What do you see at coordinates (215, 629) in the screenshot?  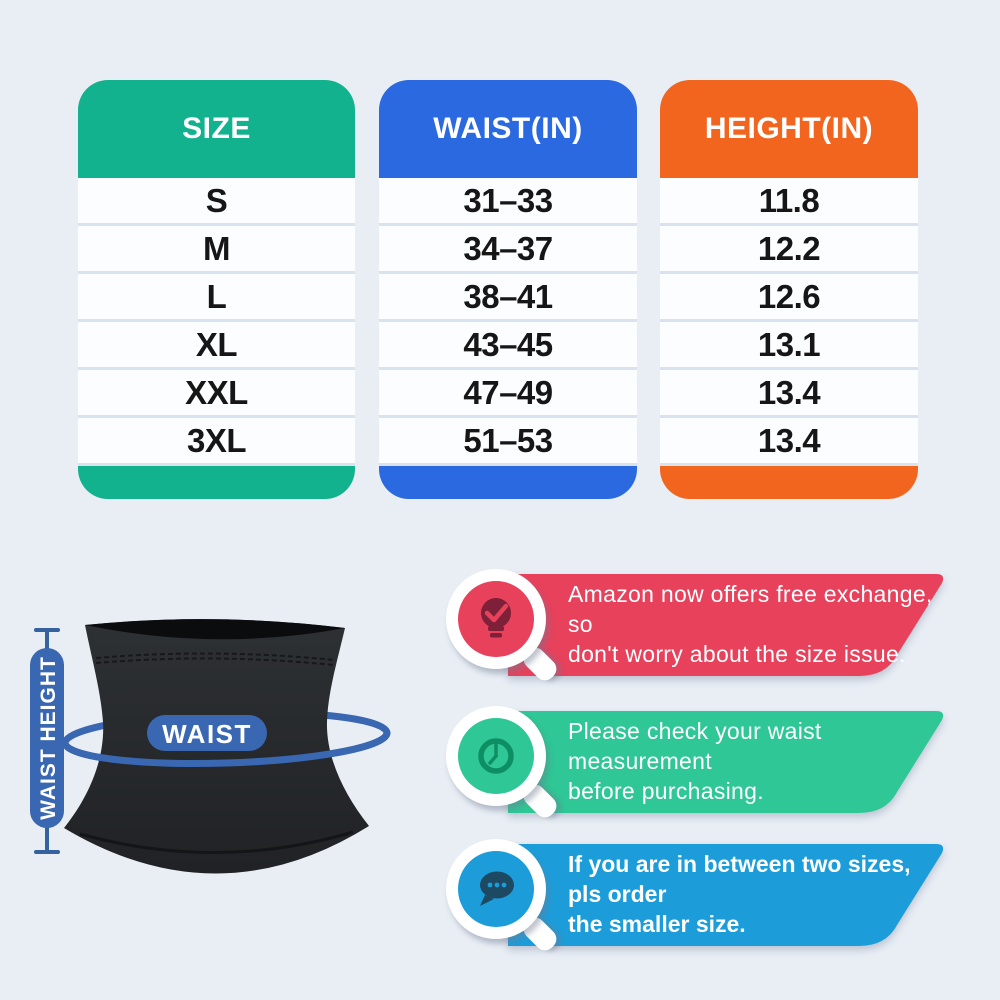 I see `waist-trainer-top-rim` at bounding box center [215, 629].